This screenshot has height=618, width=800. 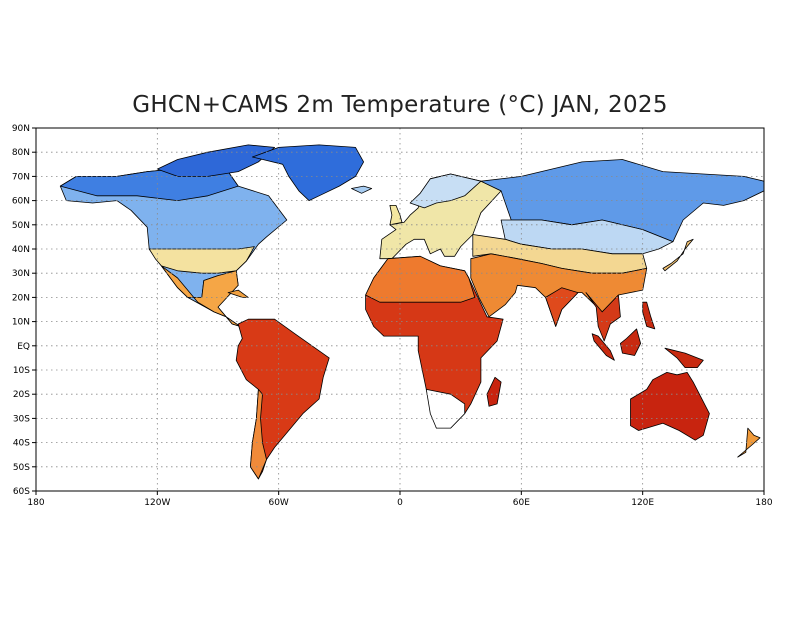 I want to click on region-scandinavia-cool, so click(x=445, y=191).